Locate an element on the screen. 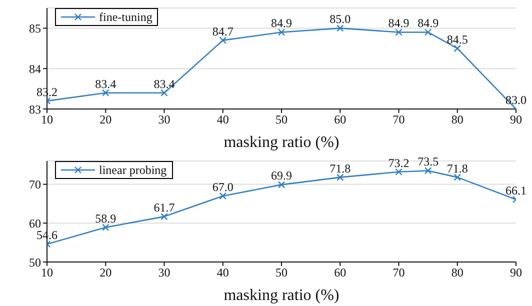 The width and height of the screenshot is (532, 306). y-tick-label: 85 is located at coordinates (35, 28).